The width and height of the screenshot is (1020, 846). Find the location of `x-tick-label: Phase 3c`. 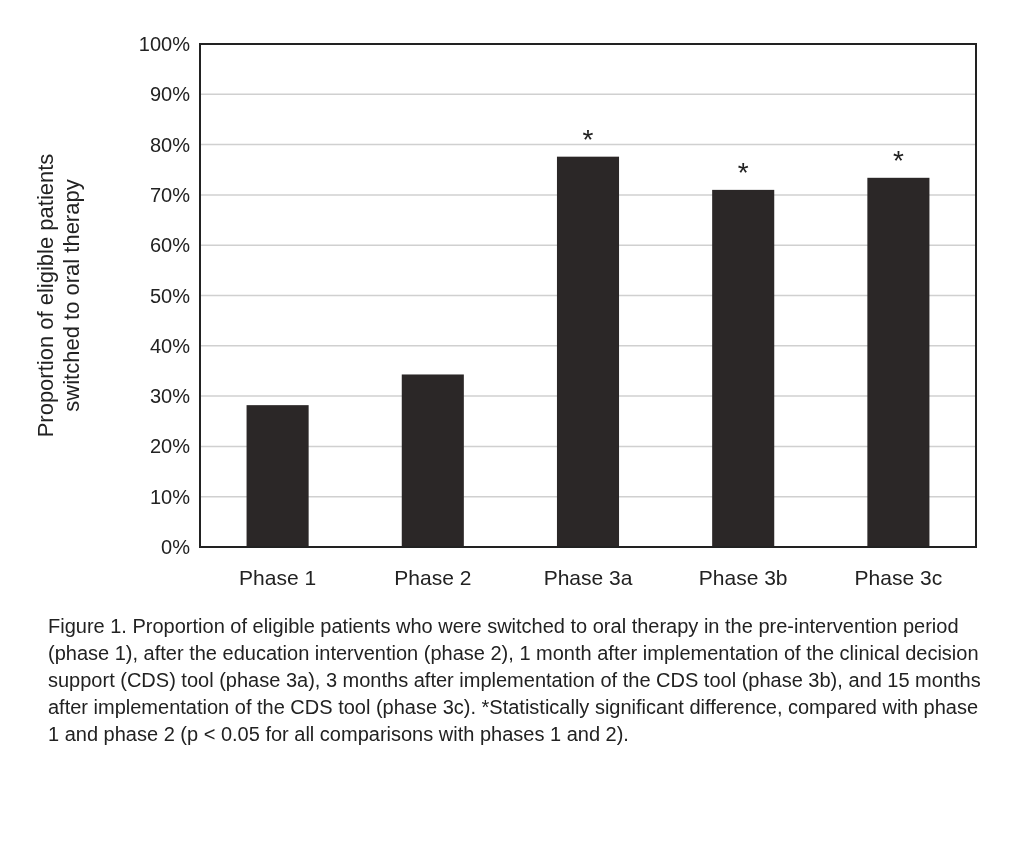

x-tick-label: Phase 3c is located at coordinates (898, 577).